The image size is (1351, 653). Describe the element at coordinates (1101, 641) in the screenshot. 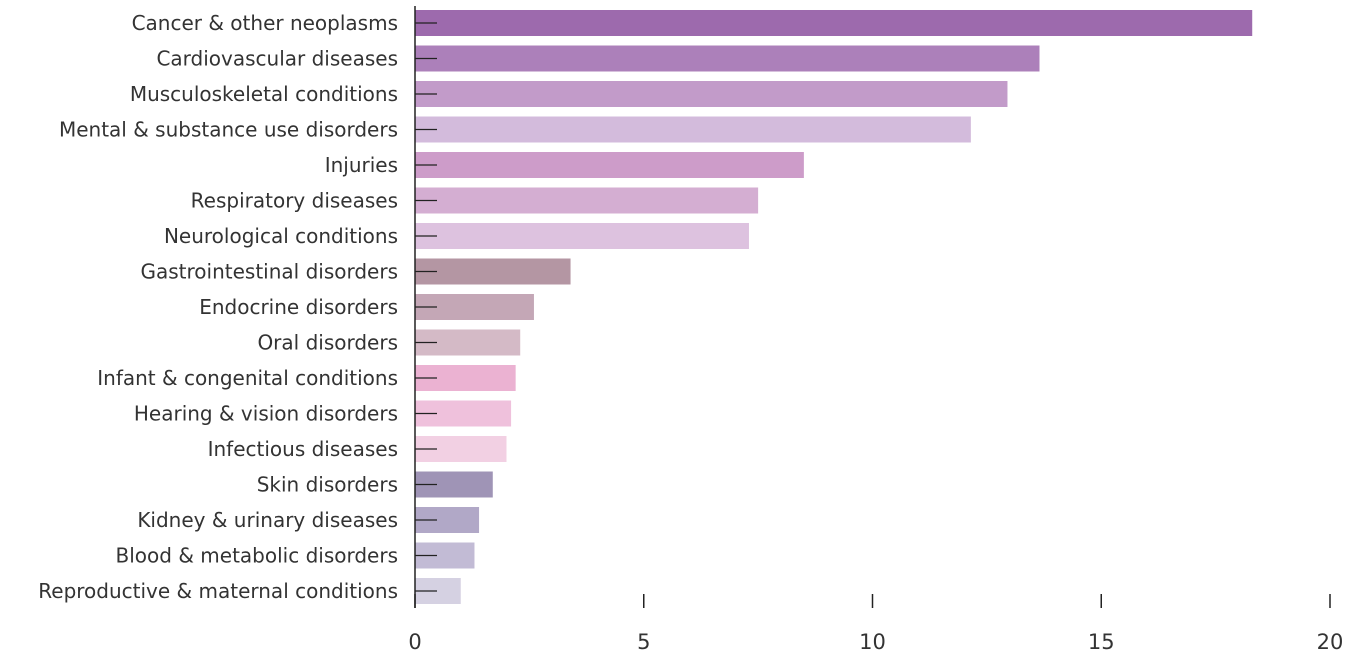

I see `x-tick-label-3: 15` at that location.